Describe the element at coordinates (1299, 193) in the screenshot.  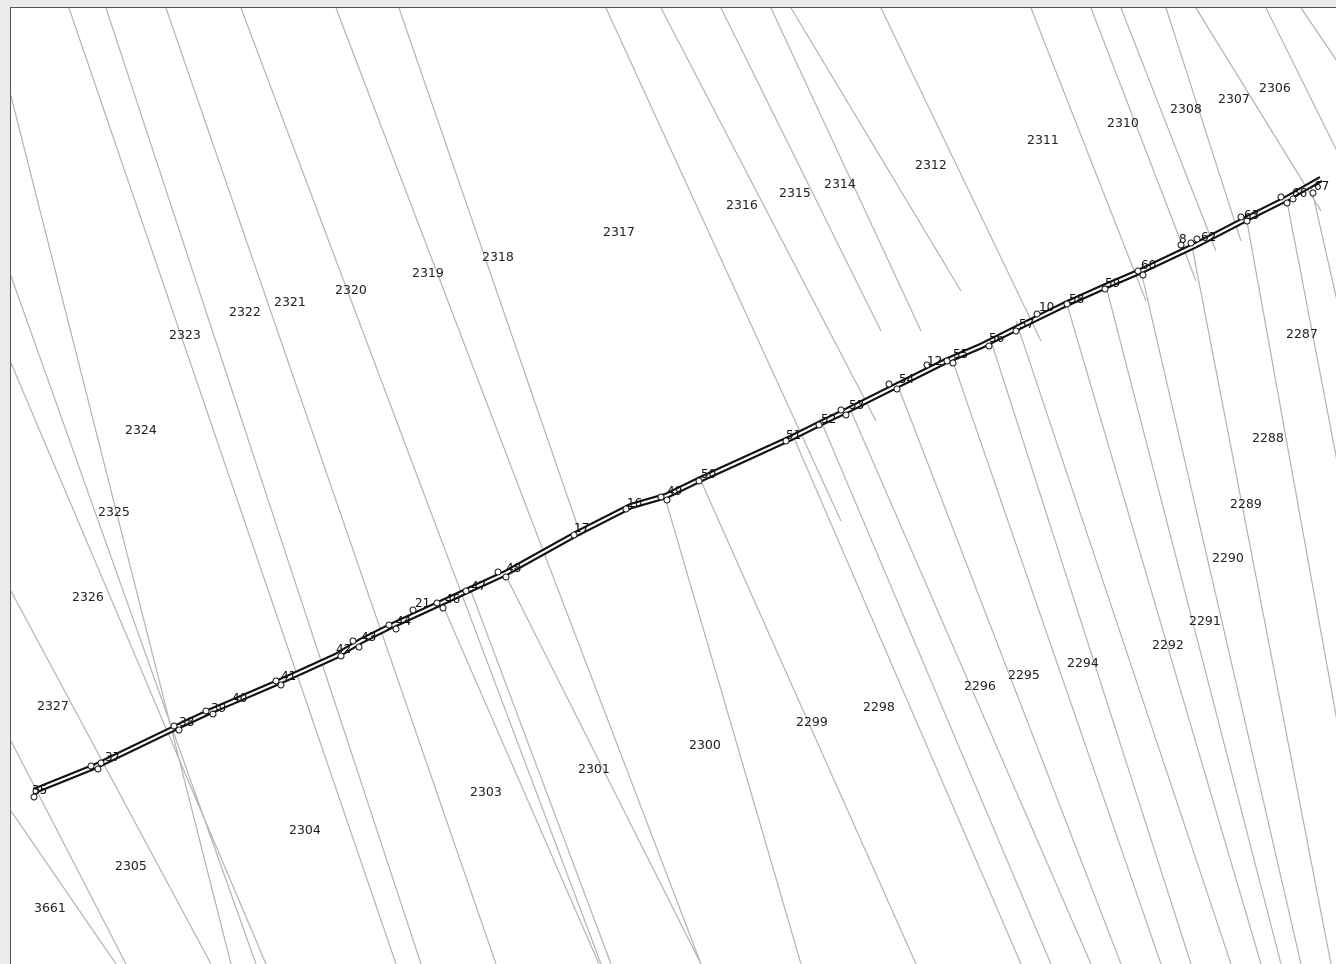
I see `survey-point-label: 66` at that location.